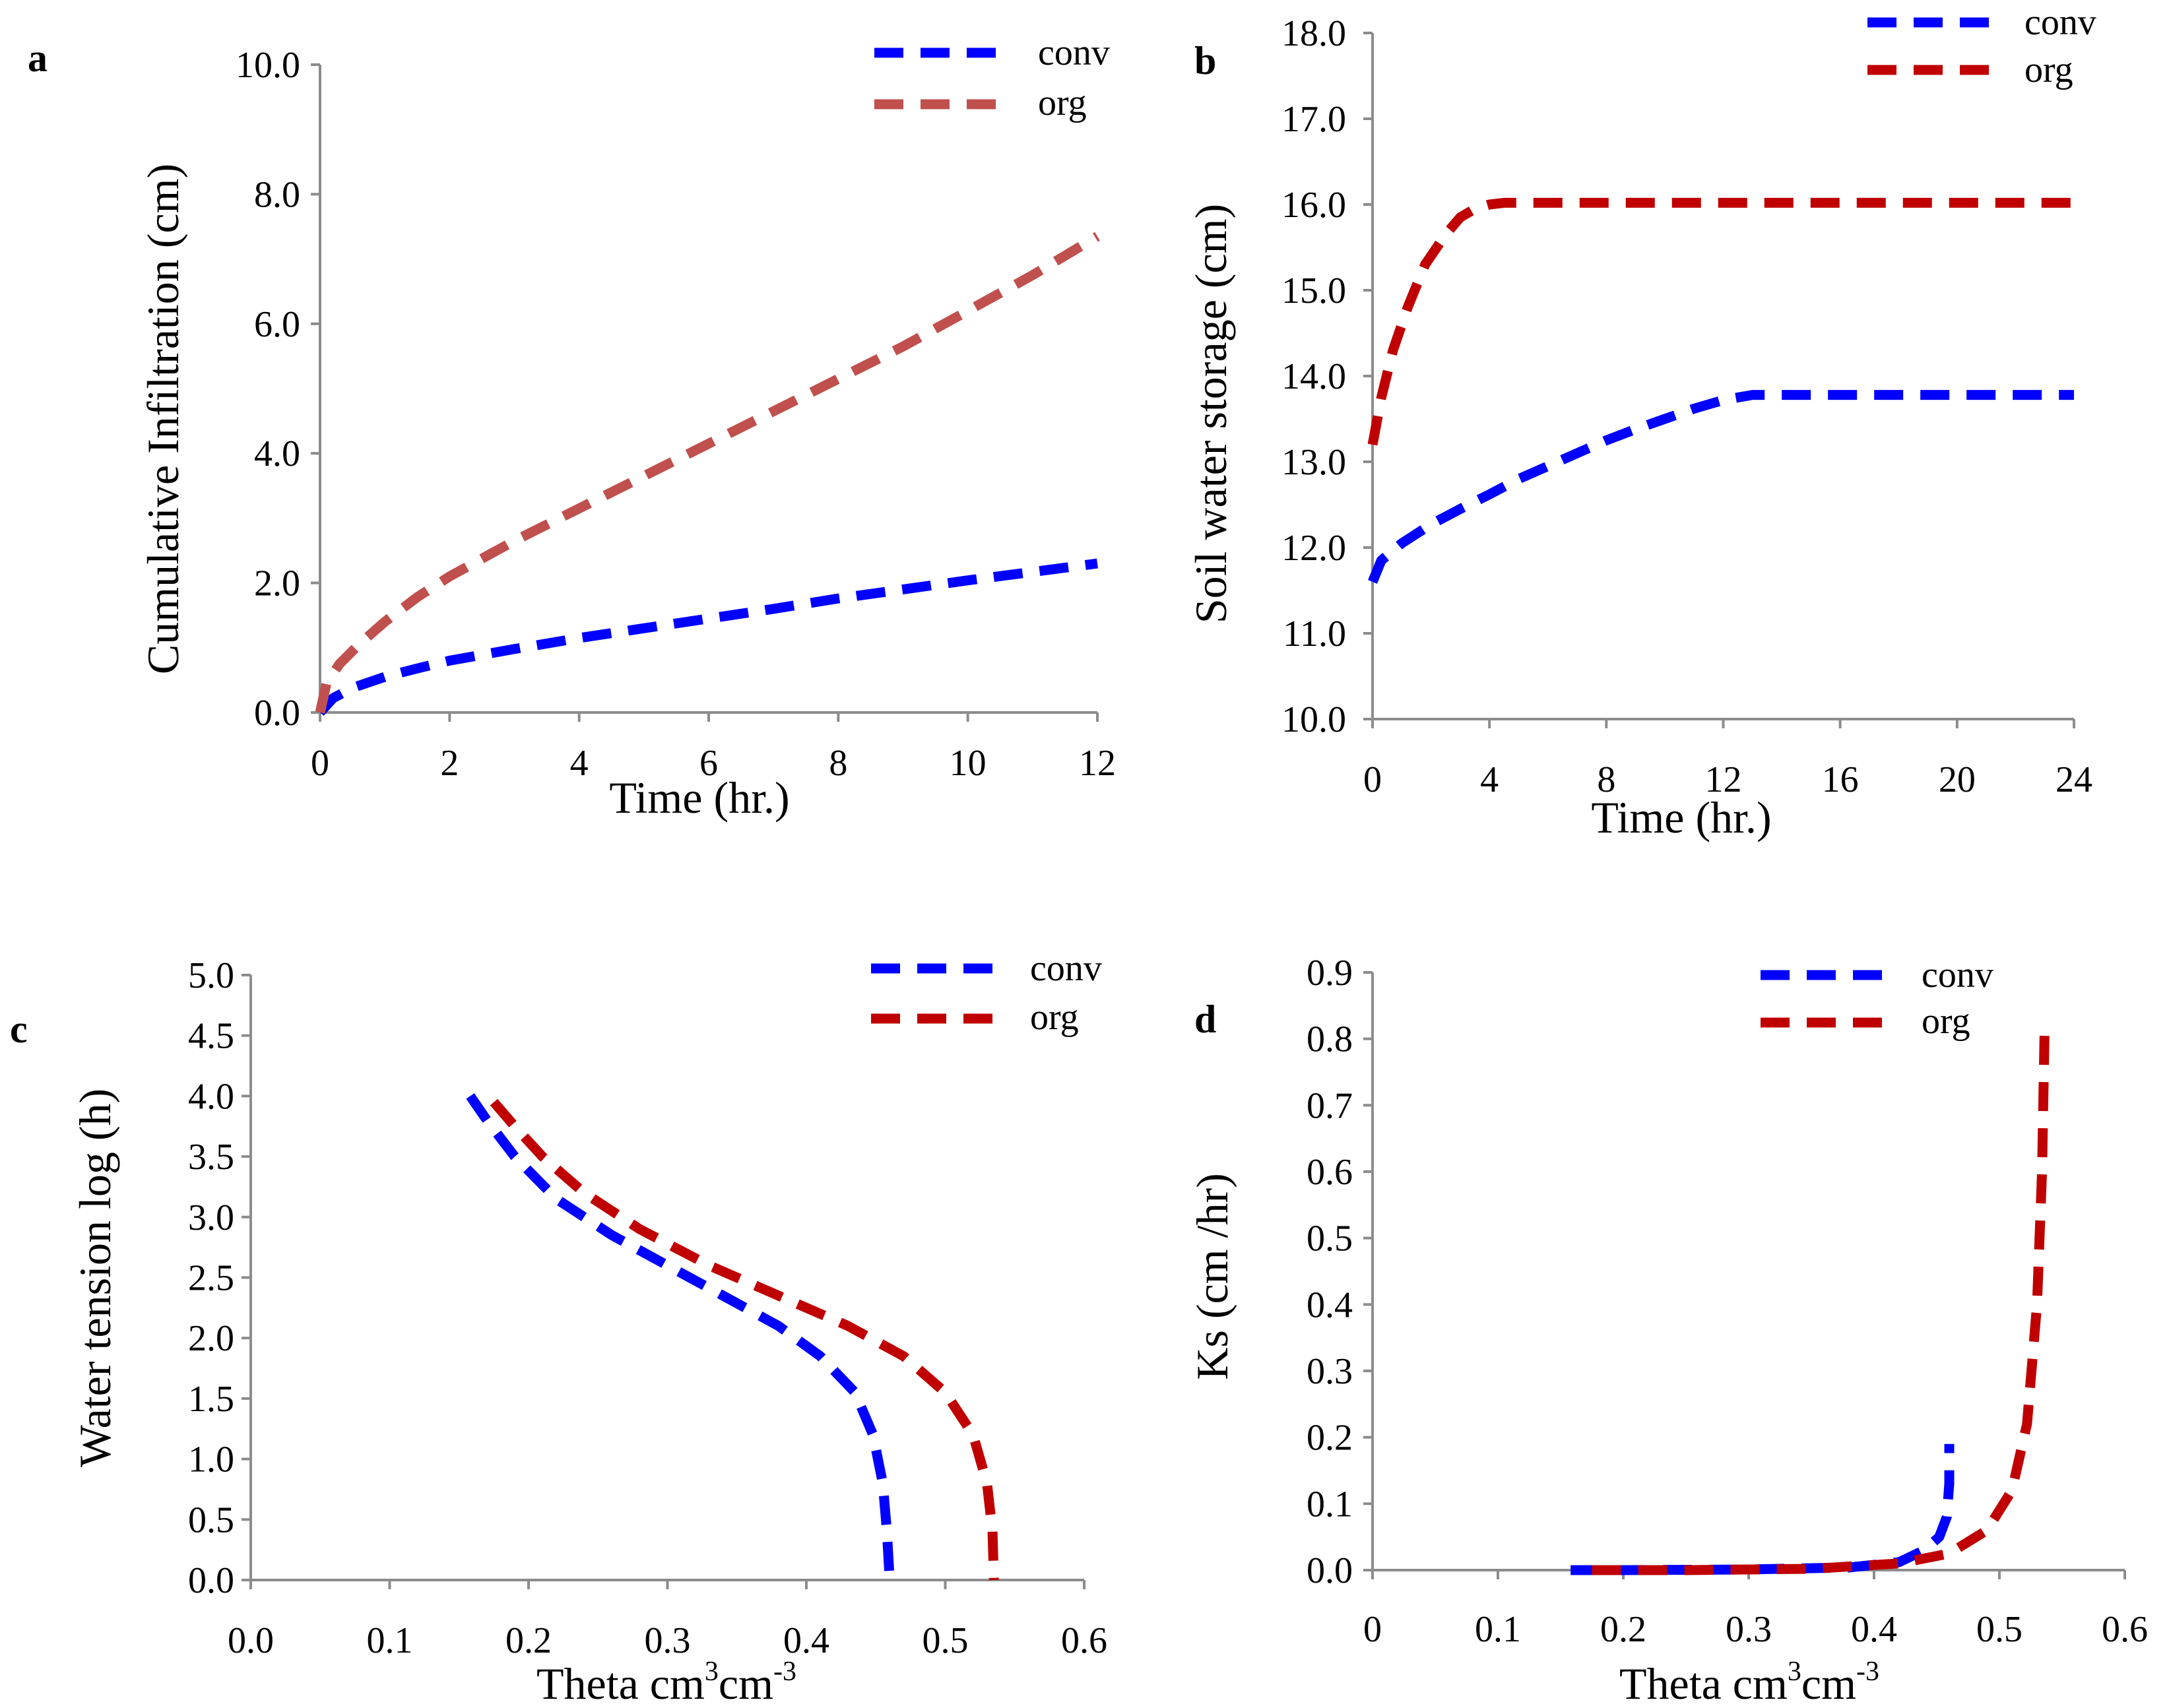 This screenshot has height=1708, width=2169. What do you see at coordinates (2074, 779) in the screenshot?
I see `x-tick-label: 24` at bounding box center [2074, 779].